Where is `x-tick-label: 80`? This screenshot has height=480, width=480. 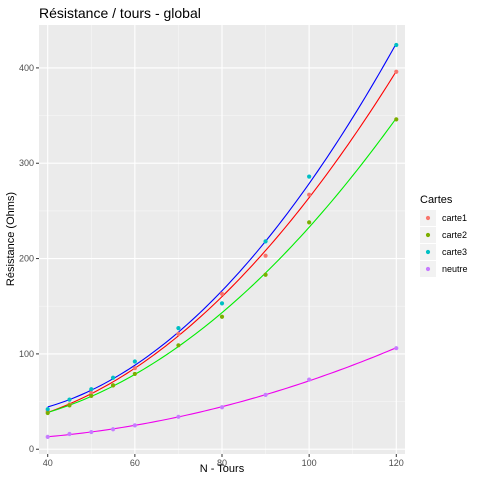 x-tick-label: 80 is located at coordinates (222, 463).